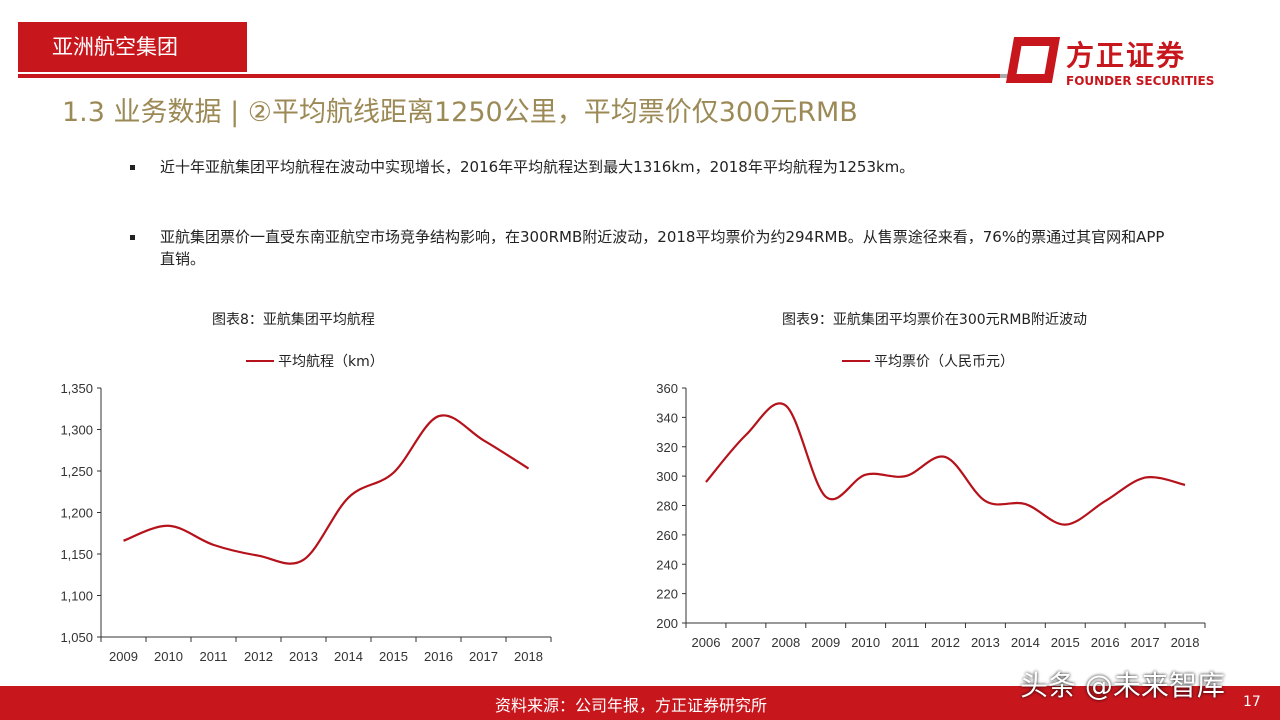  I want to click on section-label: 亚洲航空集团, so click(132, 47).